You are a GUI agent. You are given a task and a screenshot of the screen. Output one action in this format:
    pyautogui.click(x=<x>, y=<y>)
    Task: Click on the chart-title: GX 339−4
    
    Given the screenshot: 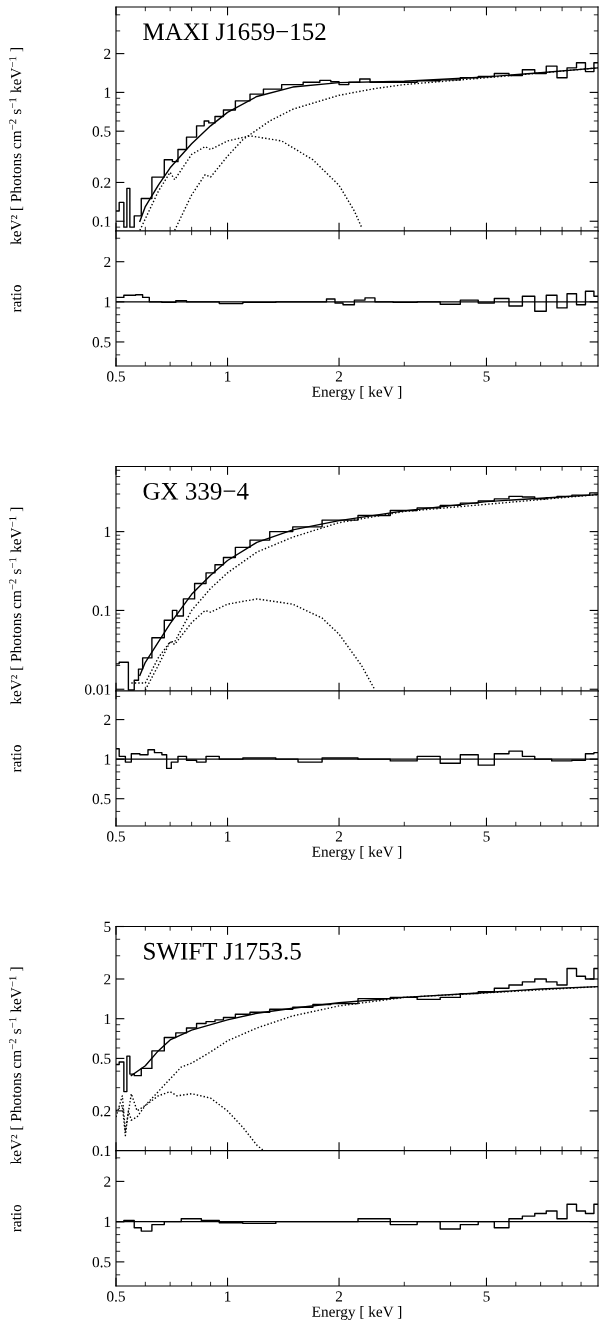 What is the action you would take?
    pyautogui.click(x=196, y=491)
    